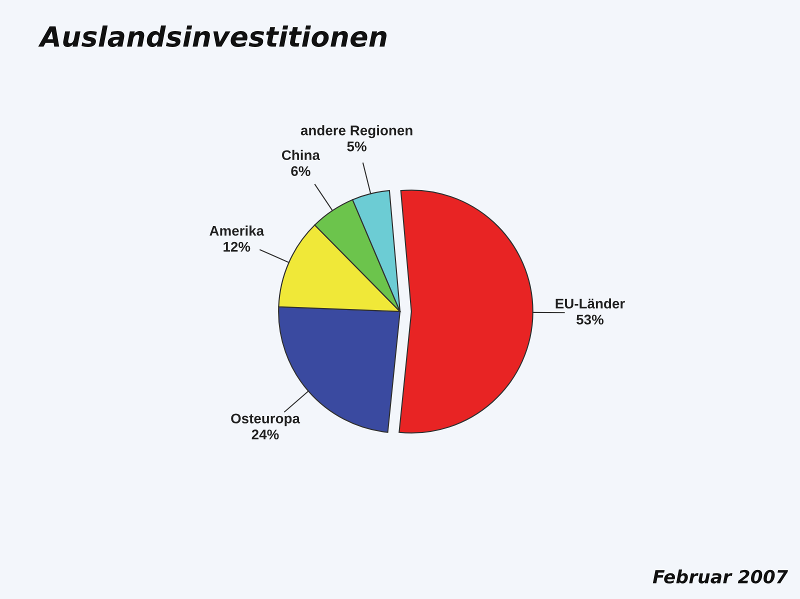  What do you see at coordinates (356, 131) in the screenshot?
I see `slice-label: andere Regionen` at bounding box center [356, 131].